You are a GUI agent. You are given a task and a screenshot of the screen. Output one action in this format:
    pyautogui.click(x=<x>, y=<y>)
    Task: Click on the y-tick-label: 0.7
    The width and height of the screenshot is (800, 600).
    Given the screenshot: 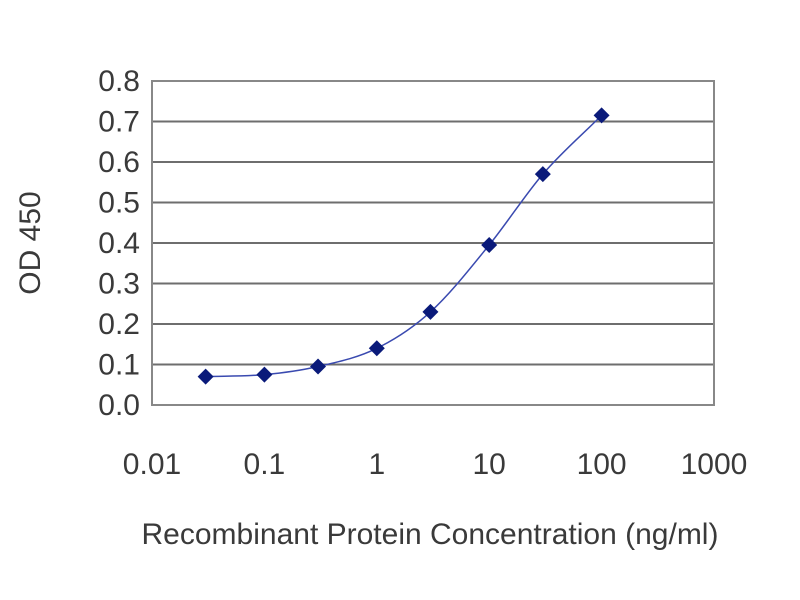 What is the action you would take?
    pyautogui.click(x=119, y=122)
    